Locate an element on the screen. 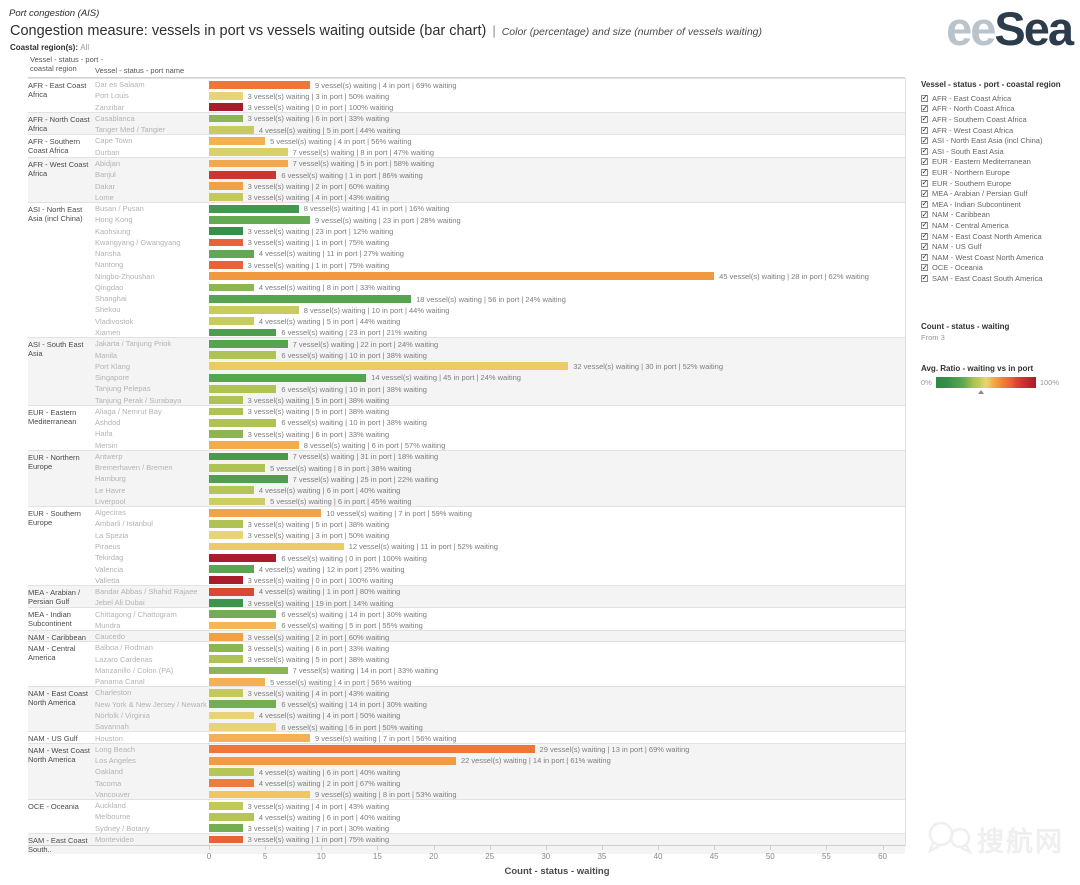 Image resolution: width=1080 pixels, height=885 pixels. filter-item-nam-us-gulf: NAM - US Gulf is located at coordinates (998, 246).